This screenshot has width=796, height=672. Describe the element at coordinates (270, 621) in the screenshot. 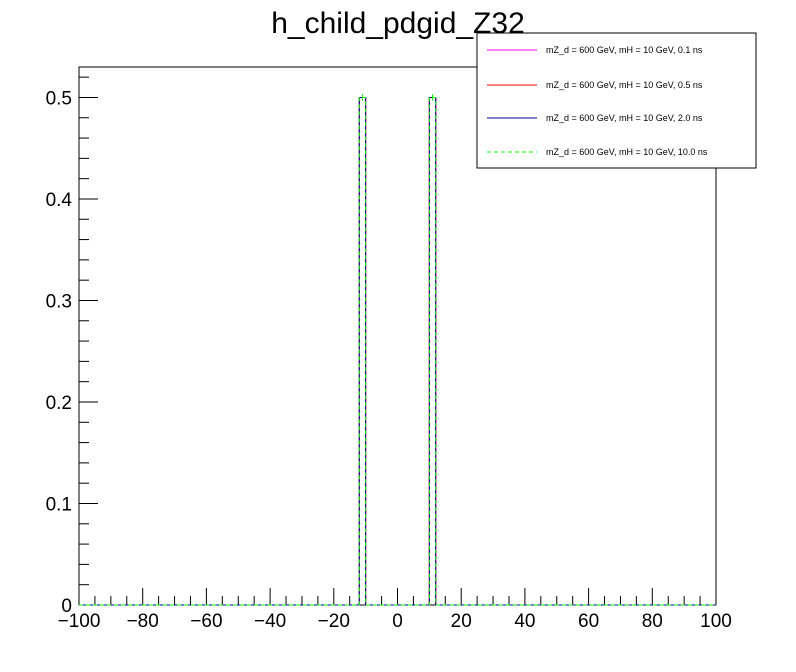

I see `x-tick-label: −40` at that location.